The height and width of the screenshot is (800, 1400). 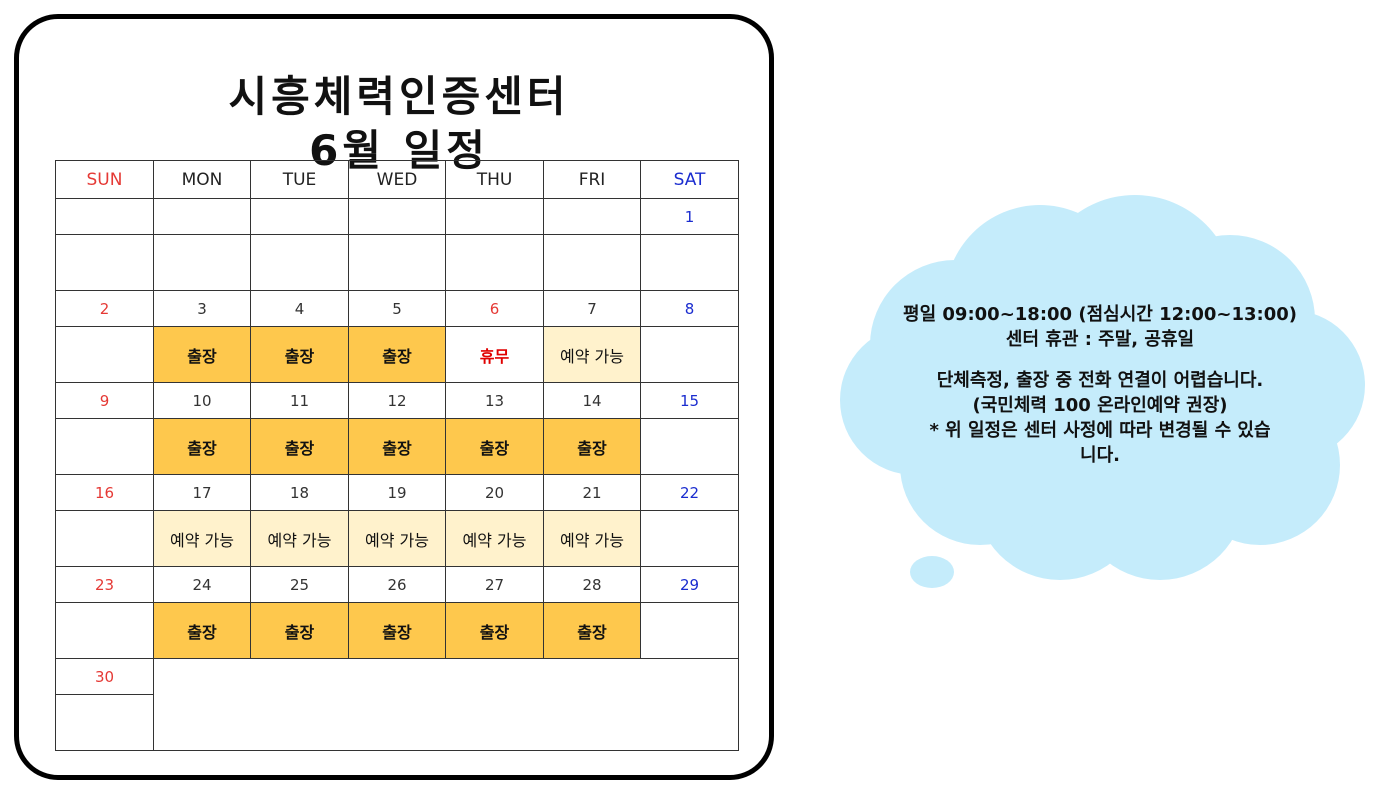 I want to click on week-1-dates: 1, so click(x=397, y=216).